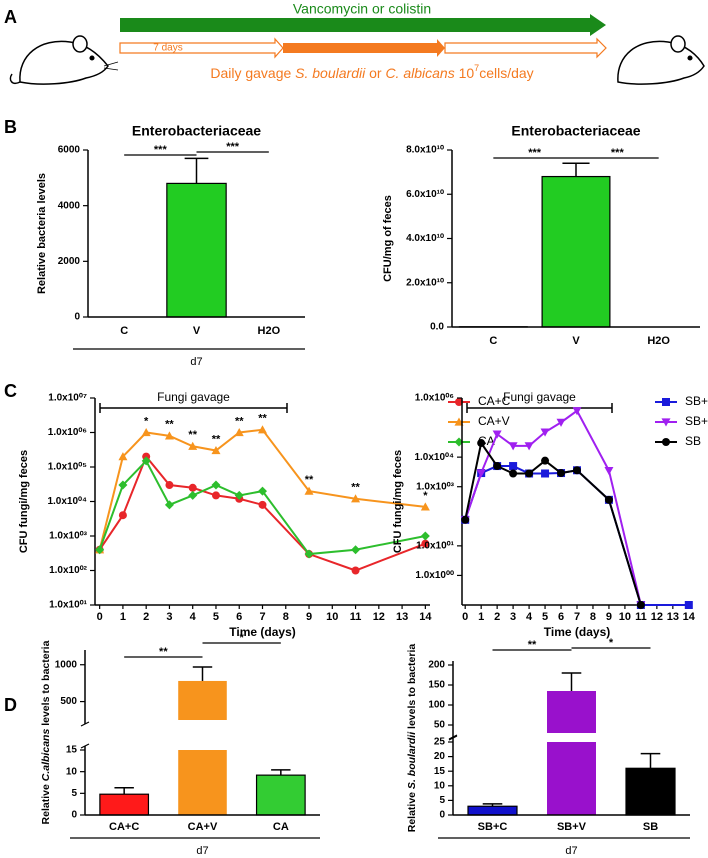 Image resolution: width=708 pixels, height=858 pixels. What do you see at coordinates (375, 73) in the screenshot?
I see `text-part: or` at bounding box center [375, 73].